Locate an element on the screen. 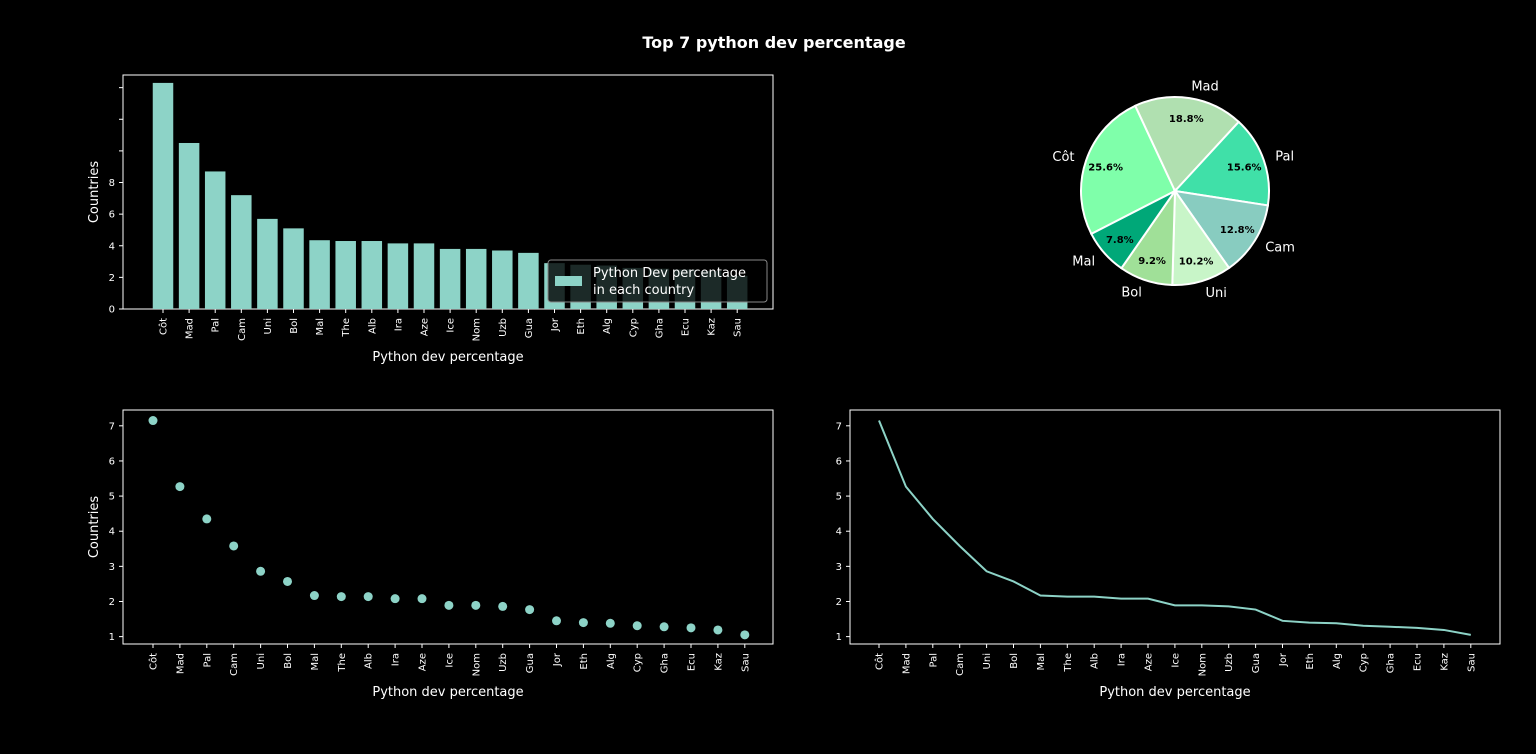  x-tick-label: Sau is located at coordinates (745, 662).